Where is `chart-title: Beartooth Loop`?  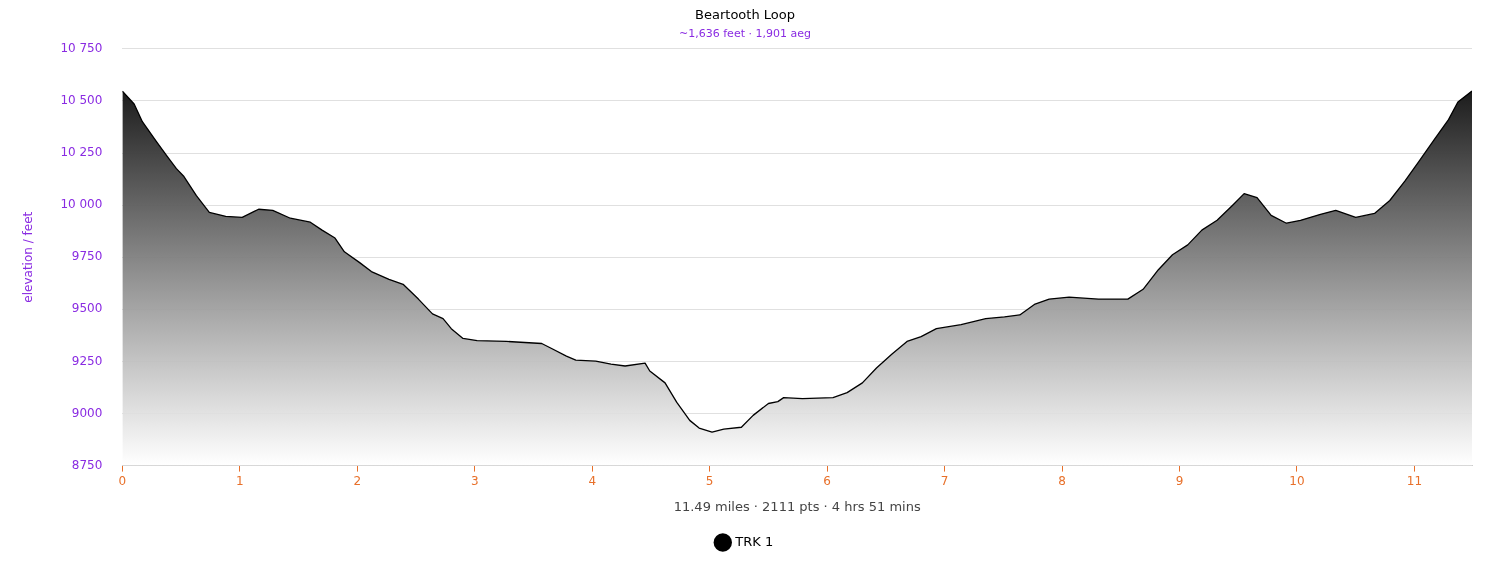
chart-title: Beartooth Loop is located at coordinates (745, 15).